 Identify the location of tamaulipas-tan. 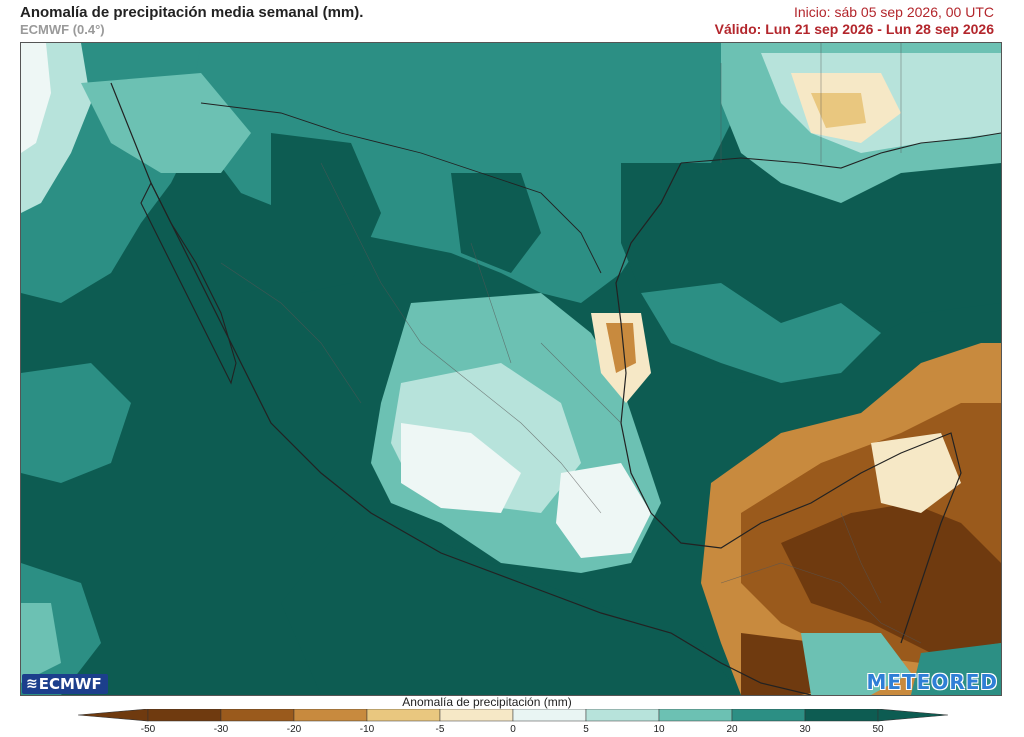
(621, 348).